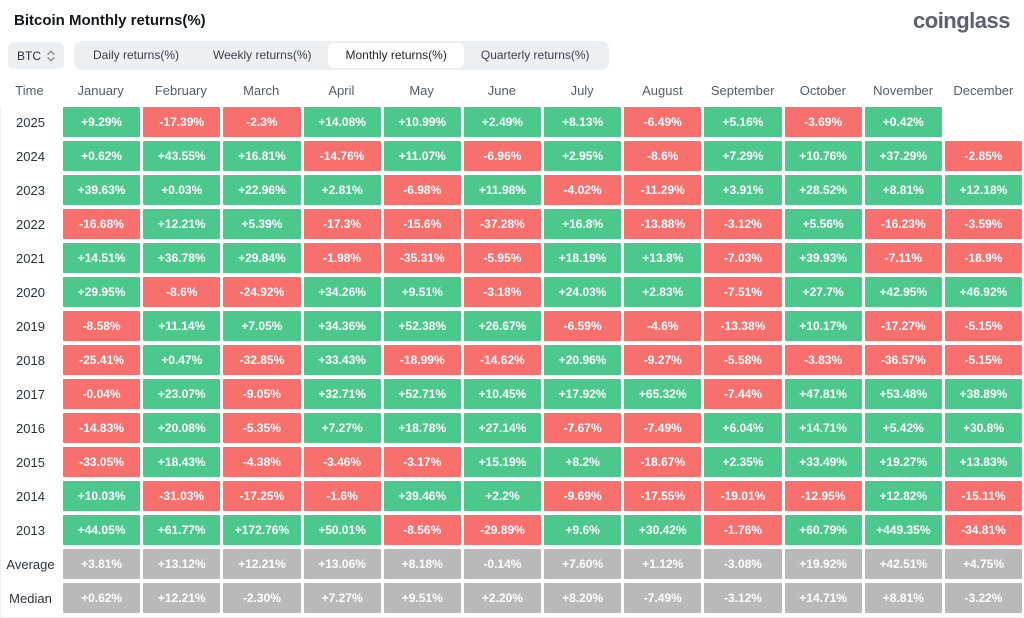 The height and width of the screenshot is (618, 1024). Describe the element at coordinates (262, 326) in the screenshot. I see `return-cell: +7.05%` at that location.